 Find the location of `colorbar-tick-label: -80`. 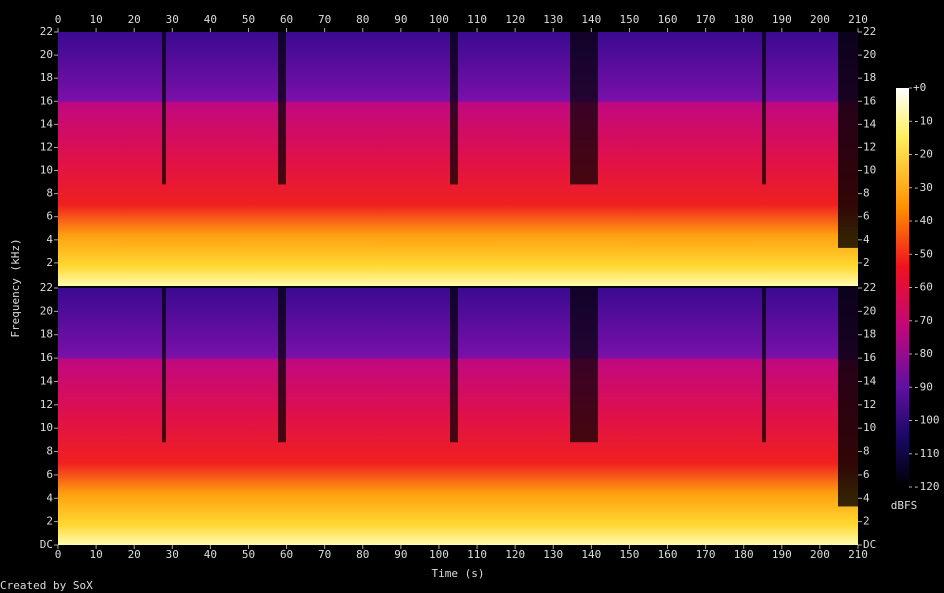

colorbar-tick-label: -80 is located at coordinates (923, 353).